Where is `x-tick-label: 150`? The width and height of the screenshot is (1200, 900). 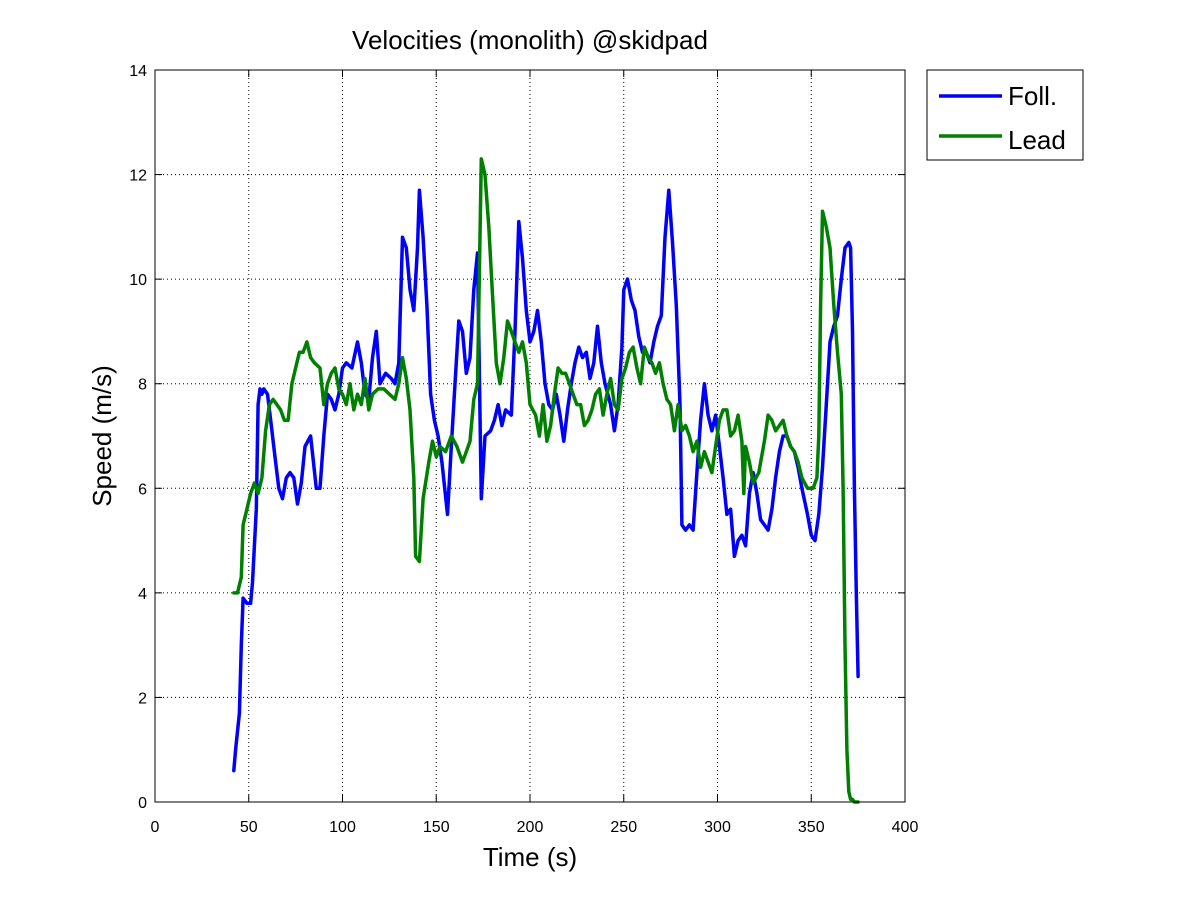 x-tick-label: 150 is located at coordinates (436, 827).